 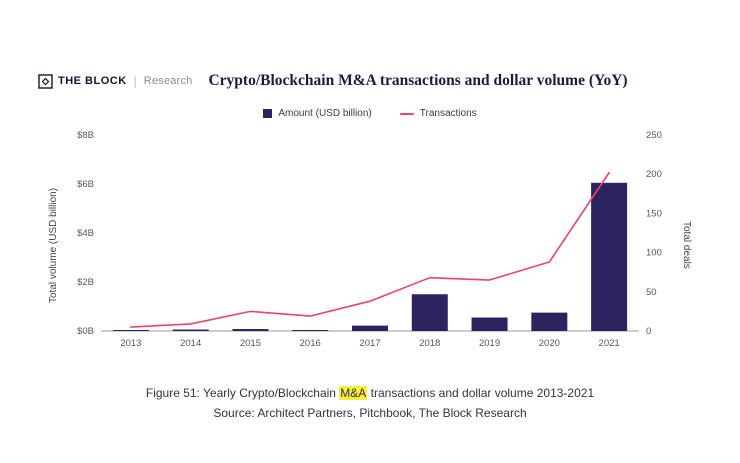 I want to click on caption-suffix: transactions and dollar volume 2013-2021, so click(x=481, y=393).